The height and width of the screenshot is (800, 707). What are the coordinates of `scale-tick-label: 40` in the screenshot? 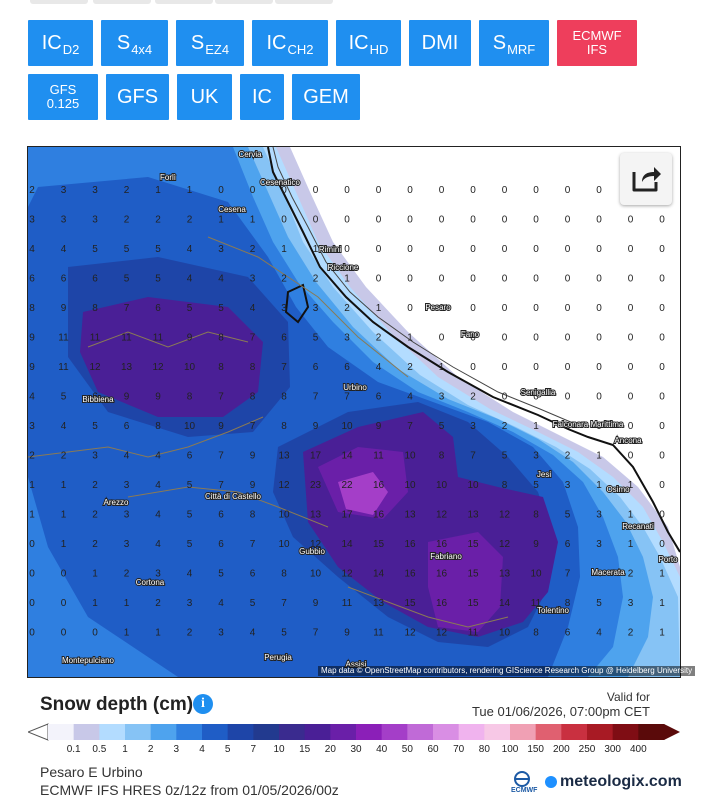 It's located at (382, 749).